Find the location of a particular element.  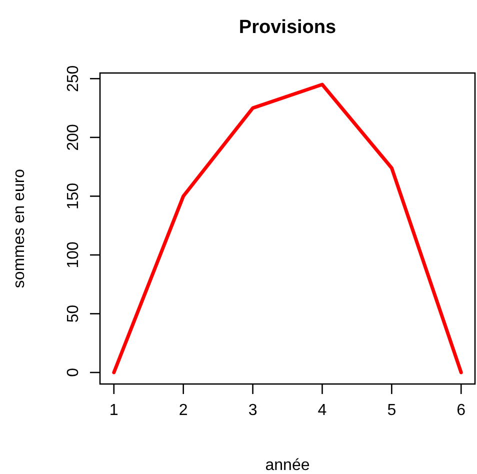

y-axis-title: sommes en euro is located at coordinates (19, 228).